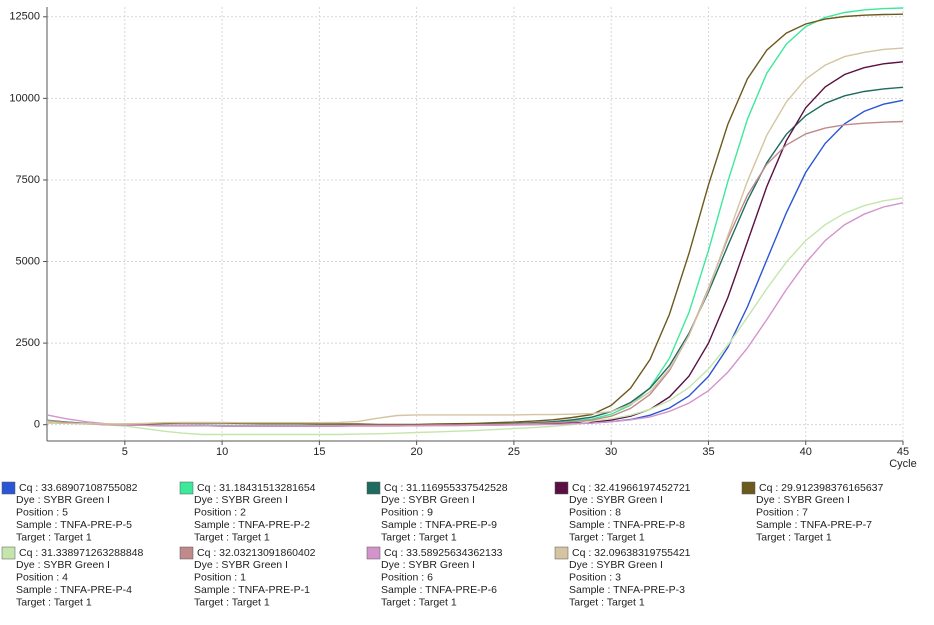 The height and width of the screenshot is (625, 934). What do you see at coordinates (595, 578) in the screenshot?
I see `legend-position: Position : 3` at bounding box center [595, 578].